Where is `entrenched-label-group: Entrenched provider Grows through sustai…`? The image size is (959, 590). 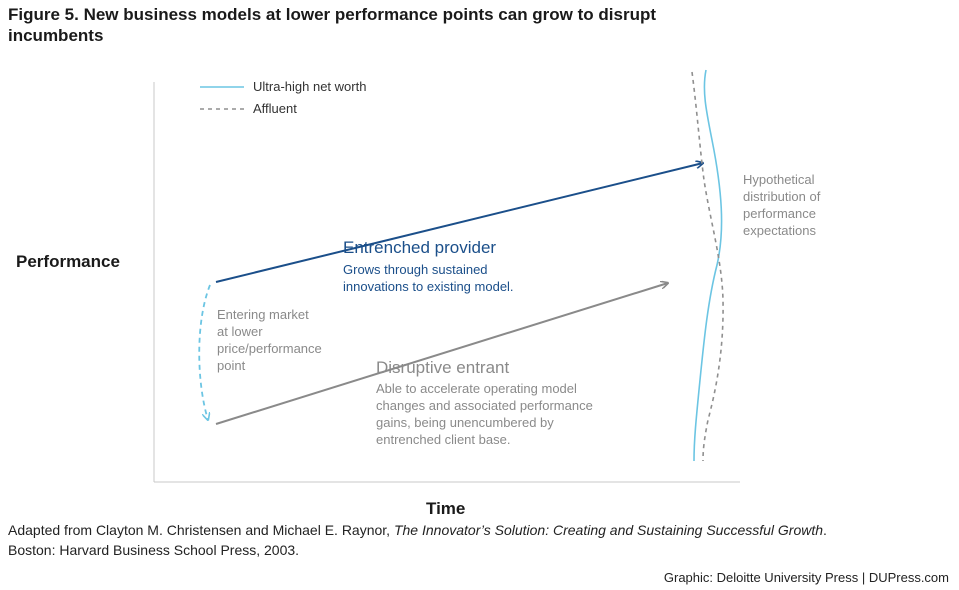
entrenched-label-group: Entrenched provider Grows through sustai… is located at coordinates (428, 267).